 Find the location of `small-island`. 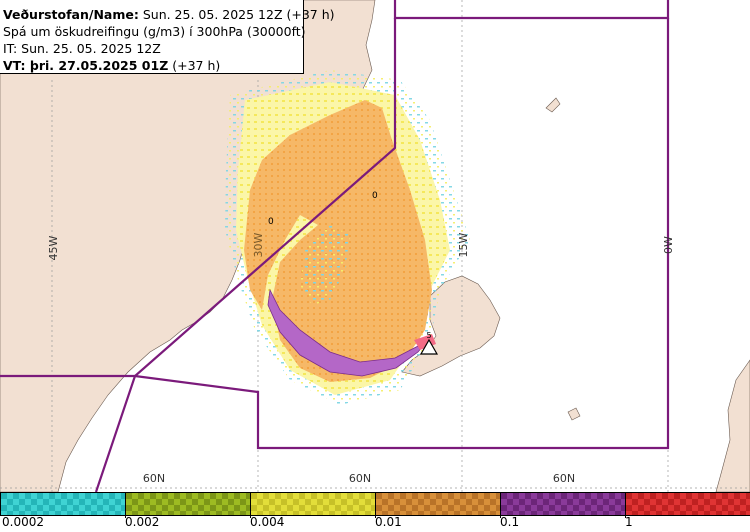

small-island is located at coordinates (553, 105).